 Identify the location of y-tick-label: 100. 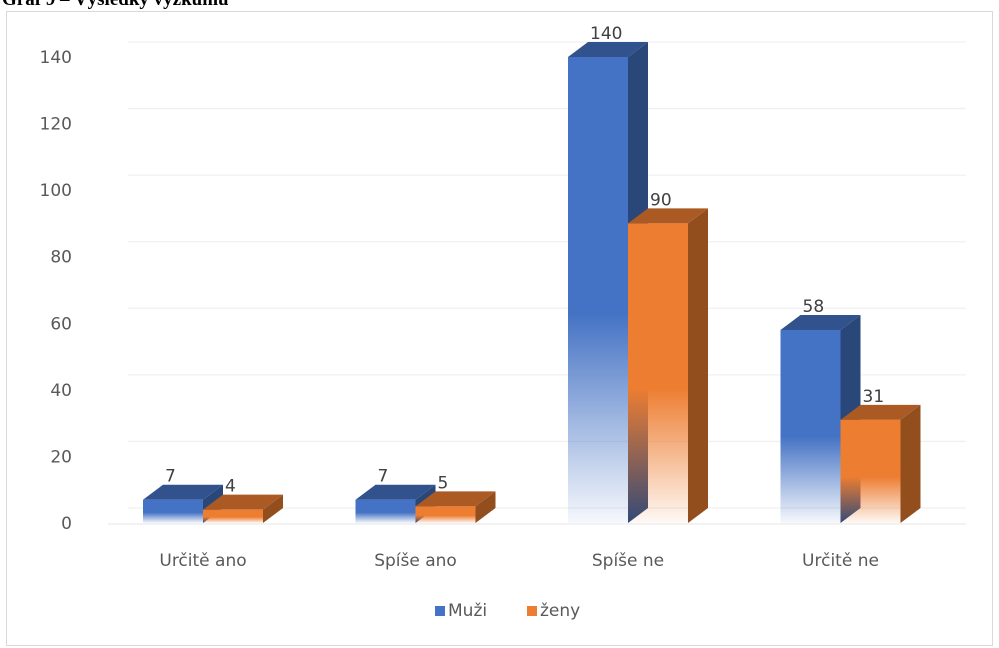
(56, 191).